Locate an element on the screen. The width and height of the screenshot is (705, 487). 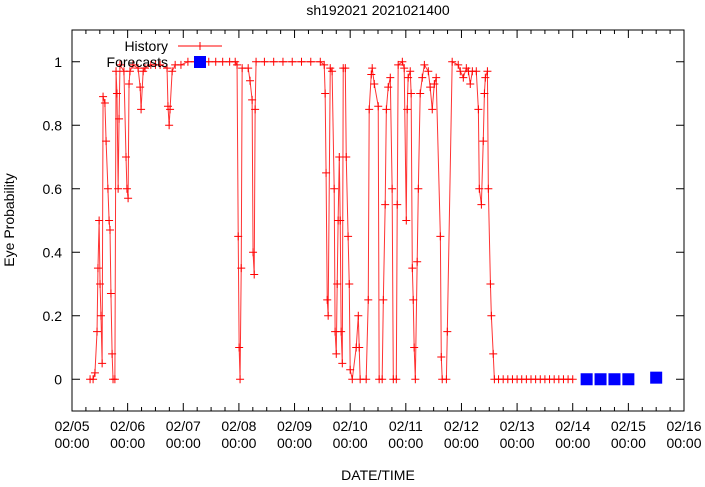
x-tick-label-date: 02/06 is located at coordinates (127, 426).